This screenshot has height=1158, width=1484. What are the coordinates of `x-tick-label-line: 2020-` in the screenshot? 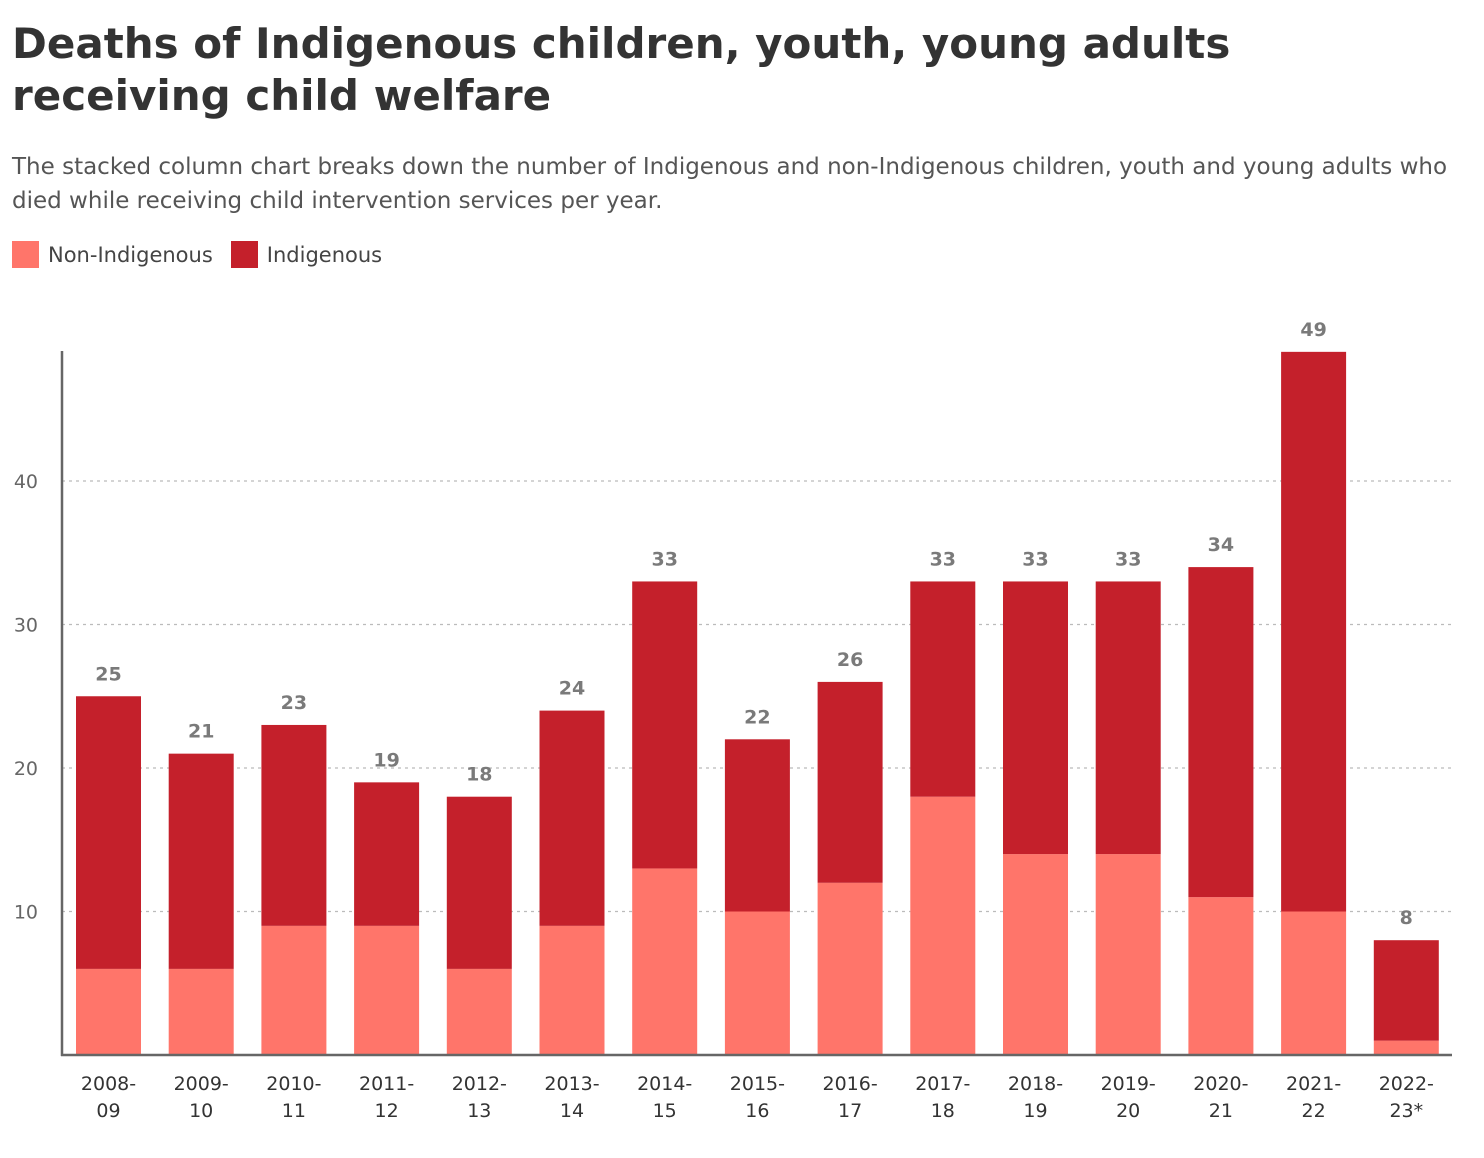 It's located at (1220, 1084).